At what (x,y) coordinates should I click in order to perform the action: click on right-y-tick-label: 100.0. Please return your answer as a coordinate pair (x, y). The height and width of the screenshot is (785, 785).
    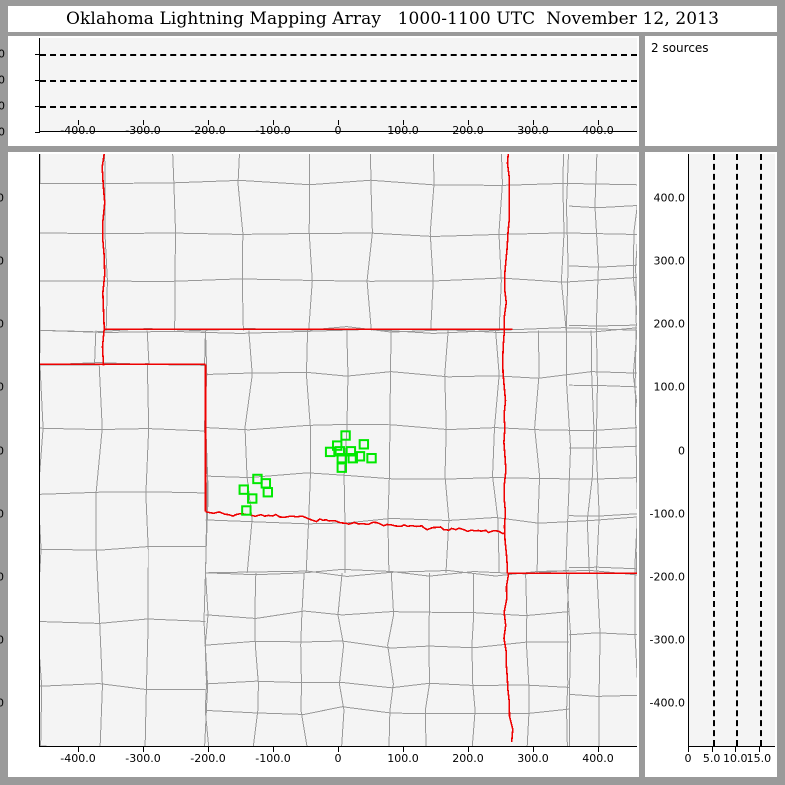
    Looking at the image, I should click on (669, 387).